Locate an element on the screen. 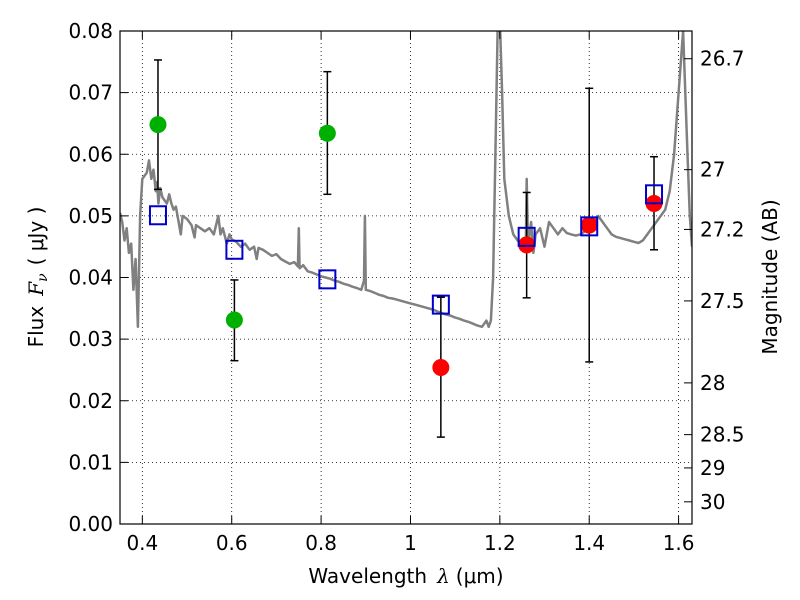 This screenshot has height=600, width=800. magnitude-tick-label-0: 26.7 is located at coordinates (722, 59).